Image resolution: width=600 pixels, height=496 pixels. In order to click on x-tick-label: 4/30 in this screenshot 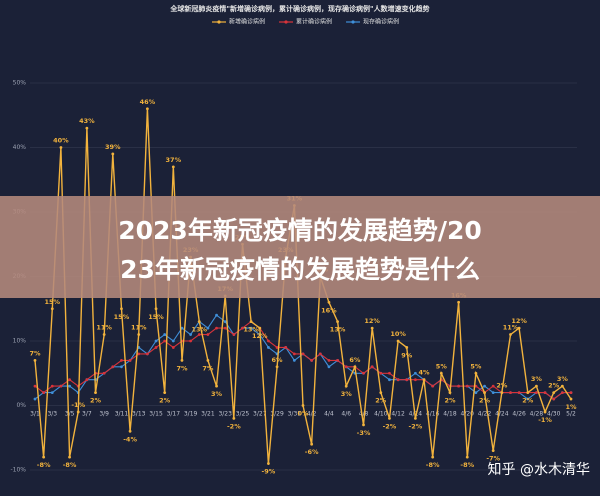, I will do `click(554, 414)`.